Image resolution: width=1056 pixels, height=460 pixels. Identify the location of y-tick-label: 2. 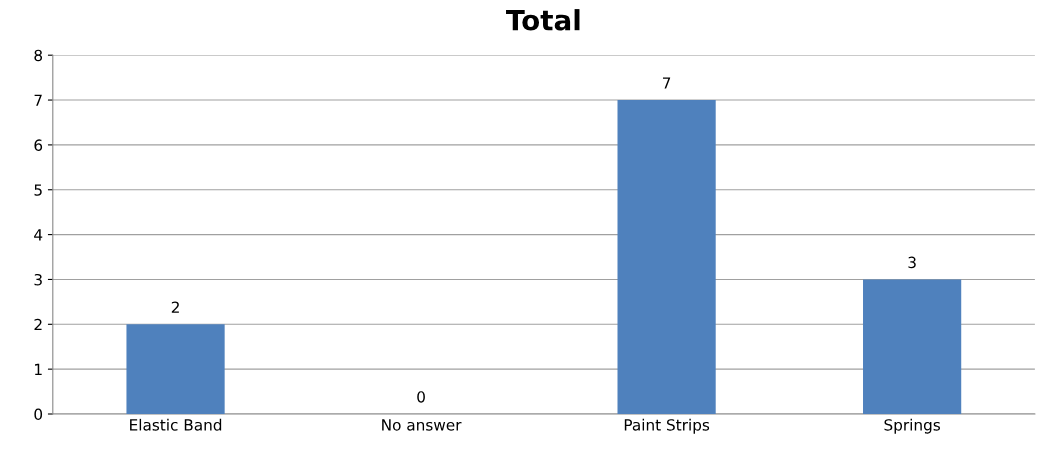
(38, 324).